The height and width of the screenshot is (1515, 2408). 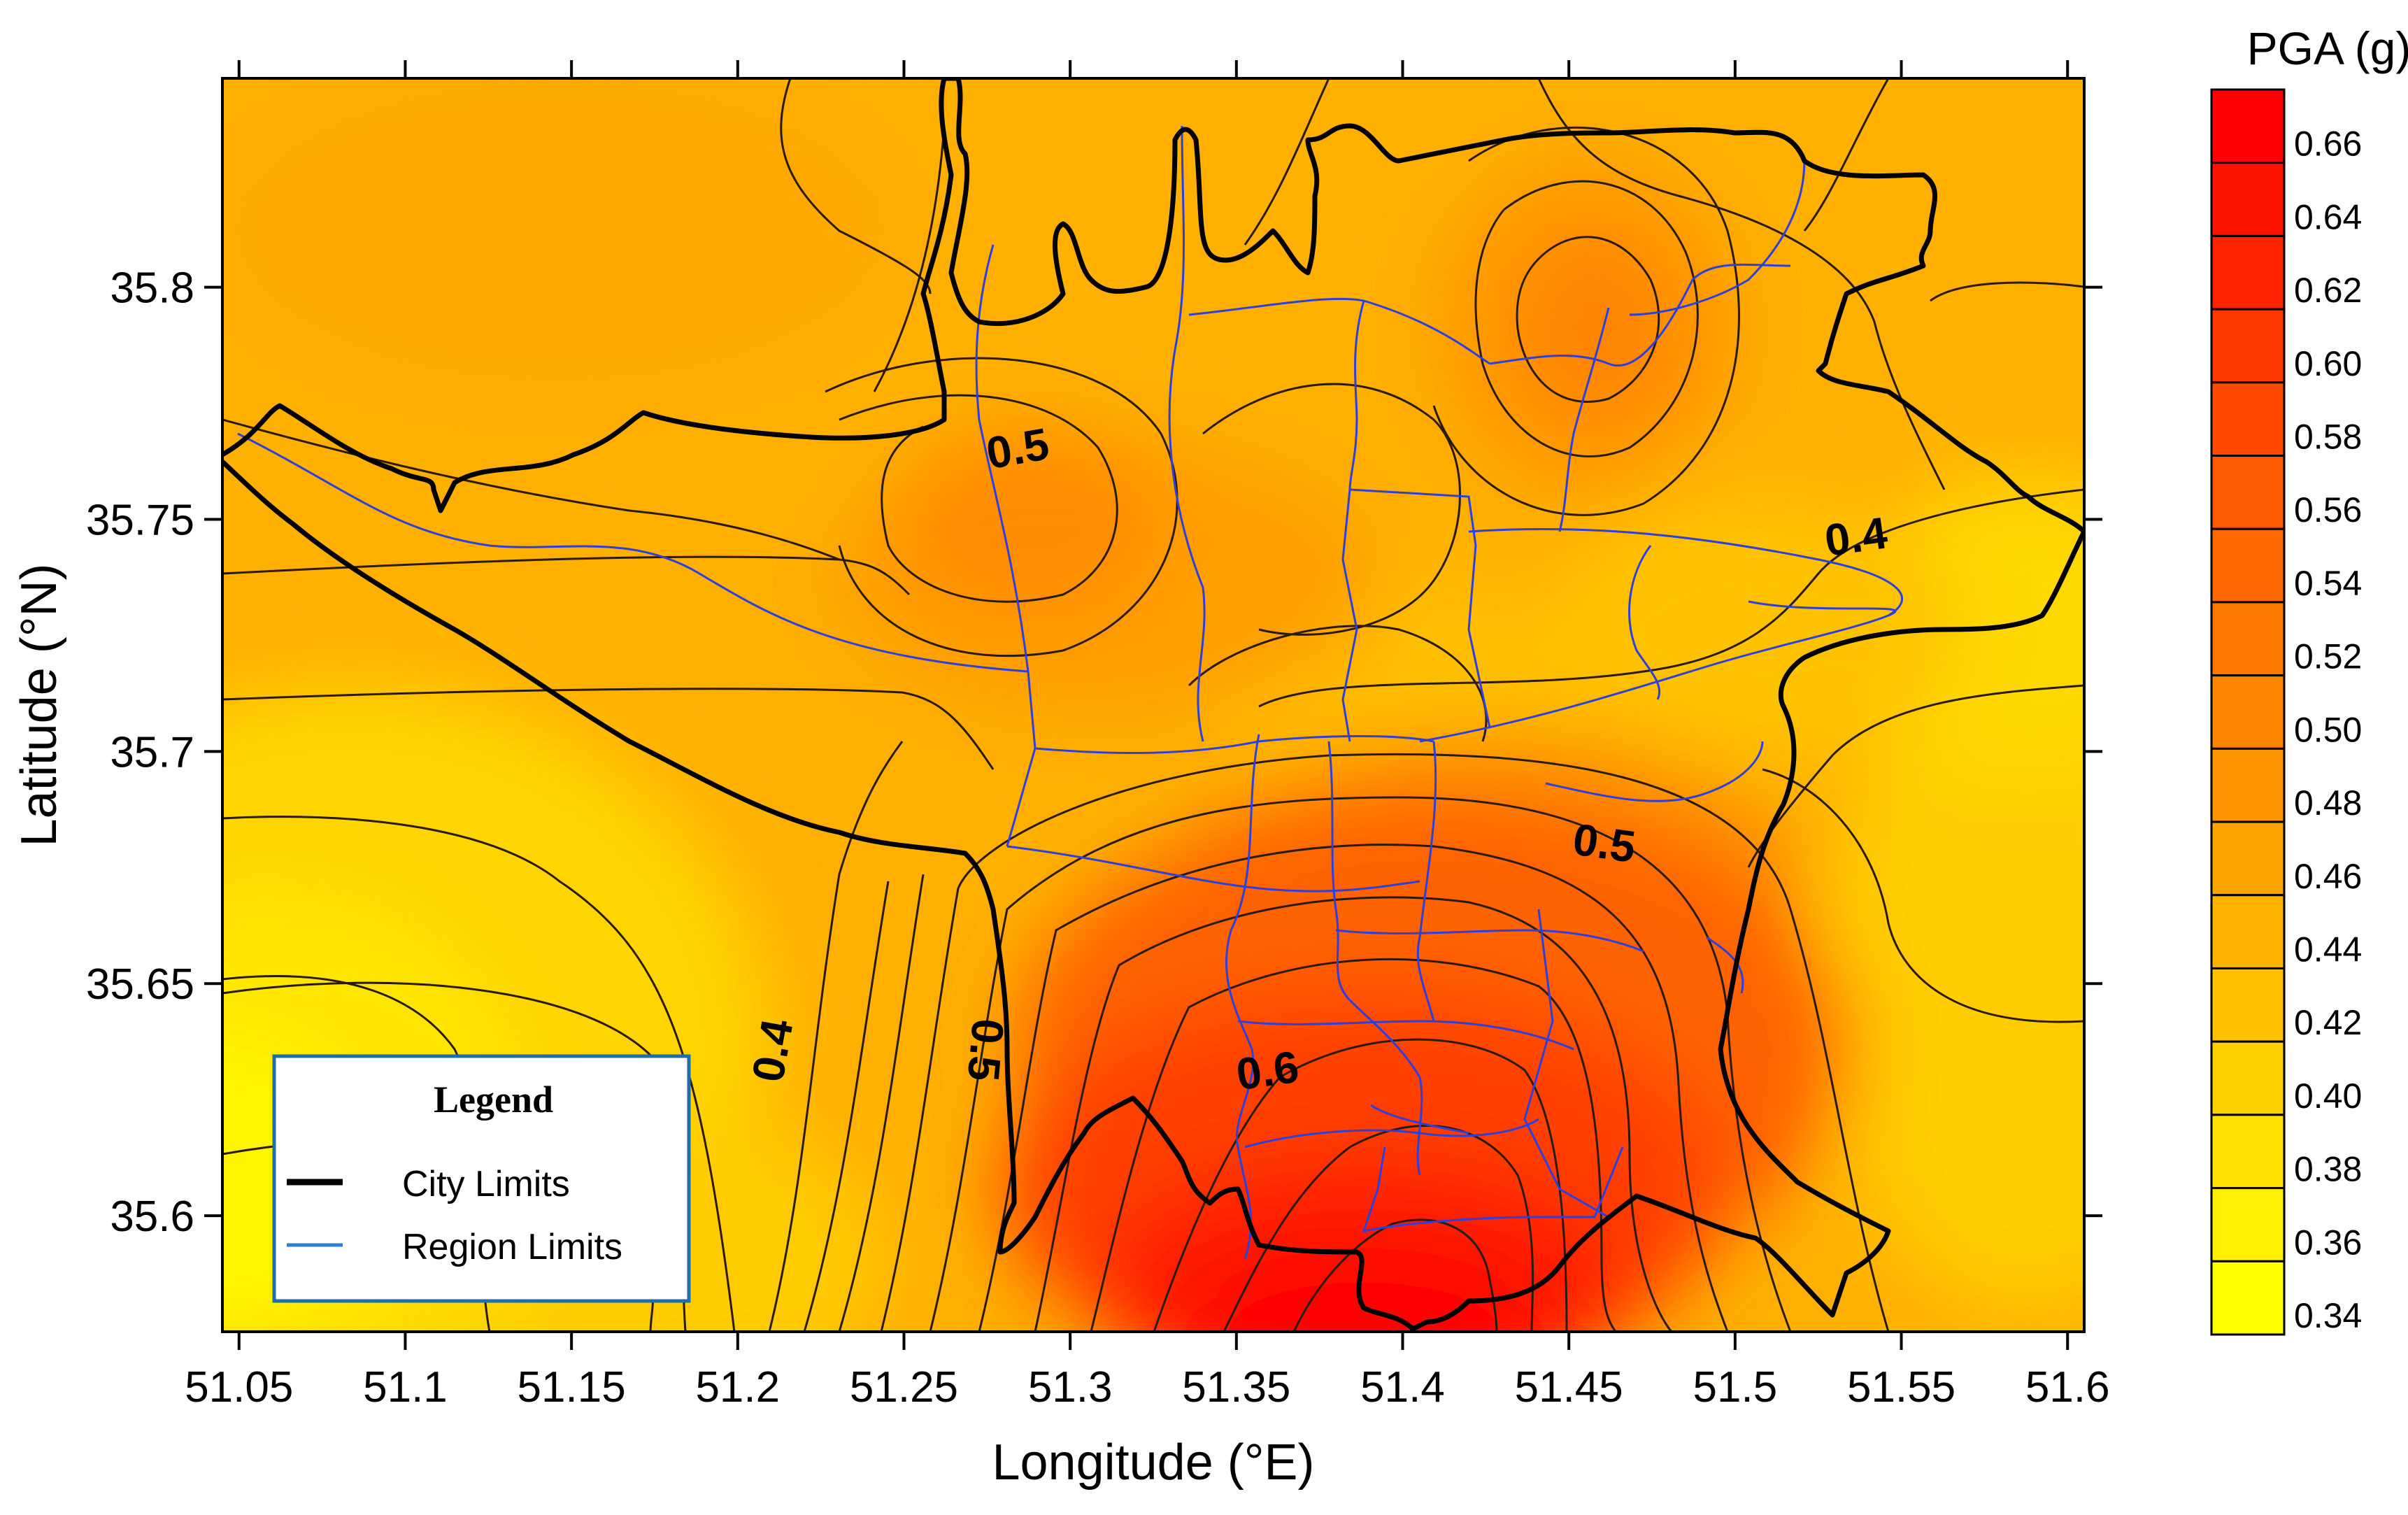 What do you see at coordinates (1569, 1387) in the screenshot?
I see `x-tick-label: 51.45` at bounding box center [1569, 1387].